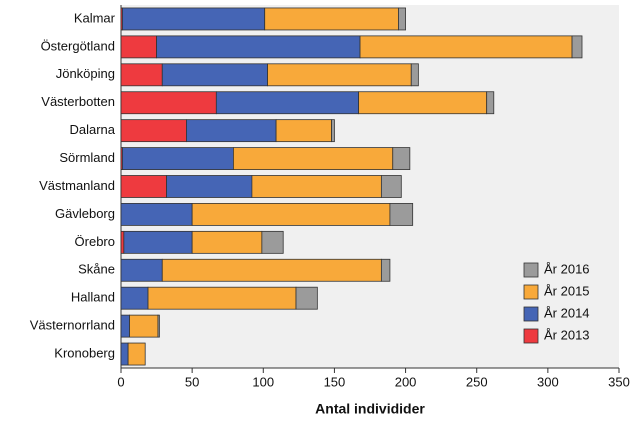 This screenshot has width=635, height=422. Describe the element at coordinates (78, 45) in the screenshot. I see `y-tick-label: Östergötland` at that location.